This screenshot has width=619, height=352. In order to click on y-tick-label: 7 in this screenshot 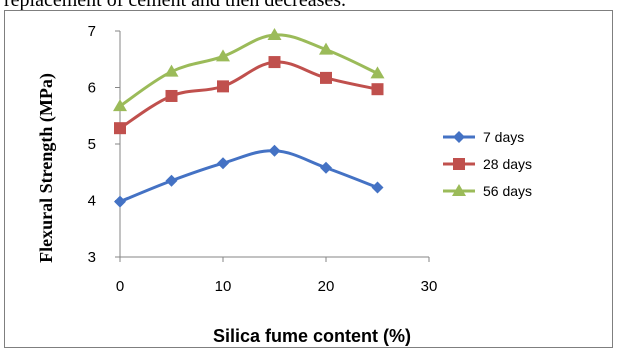, I will do `click(92, 31)`.